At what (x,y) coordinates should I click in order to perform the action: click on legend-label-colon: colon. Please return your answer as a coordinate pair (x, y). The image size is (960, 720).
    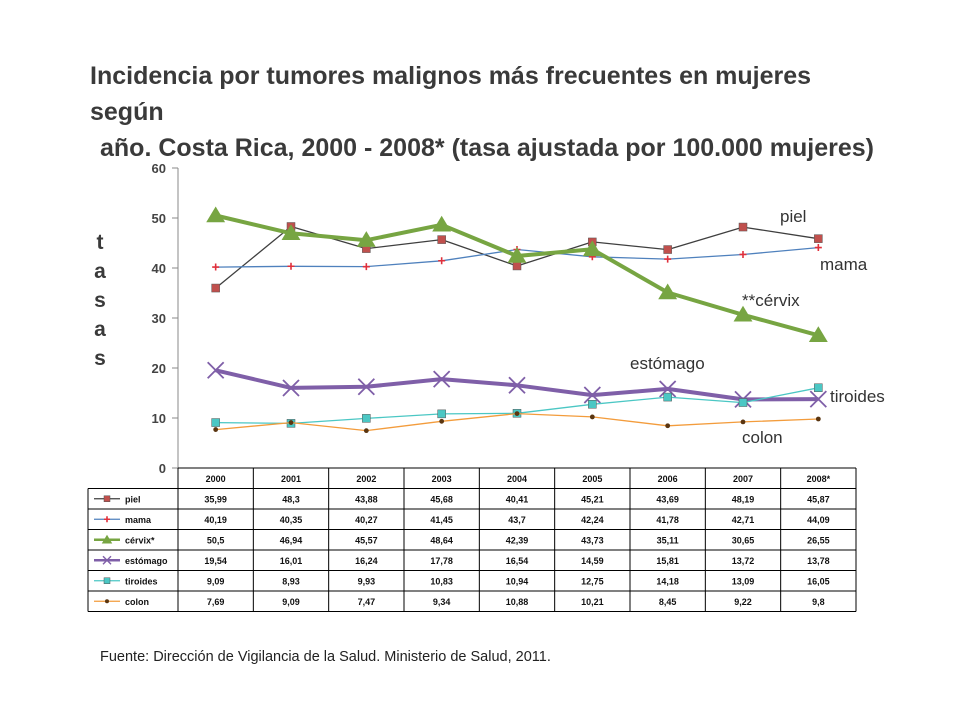
    Looking at the image, I should click on (137, 602).